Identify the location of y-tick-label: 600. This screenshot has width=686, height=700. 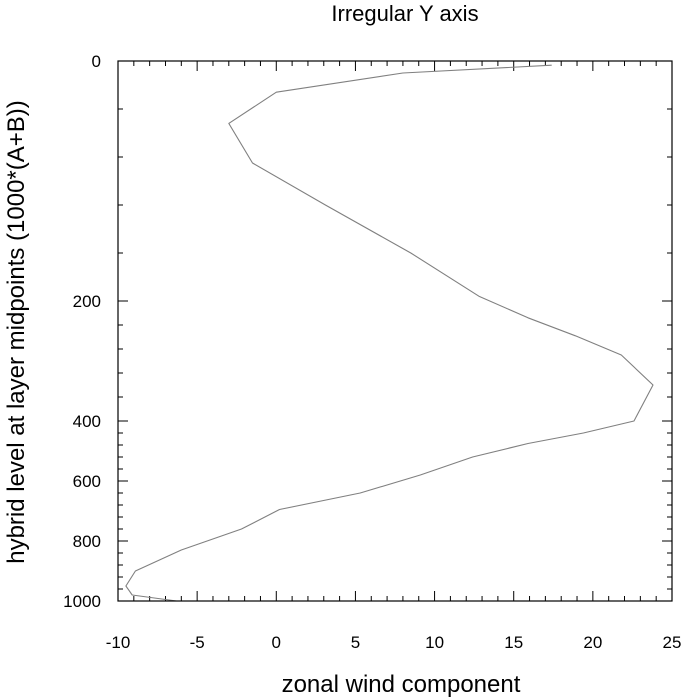
(87, 481).